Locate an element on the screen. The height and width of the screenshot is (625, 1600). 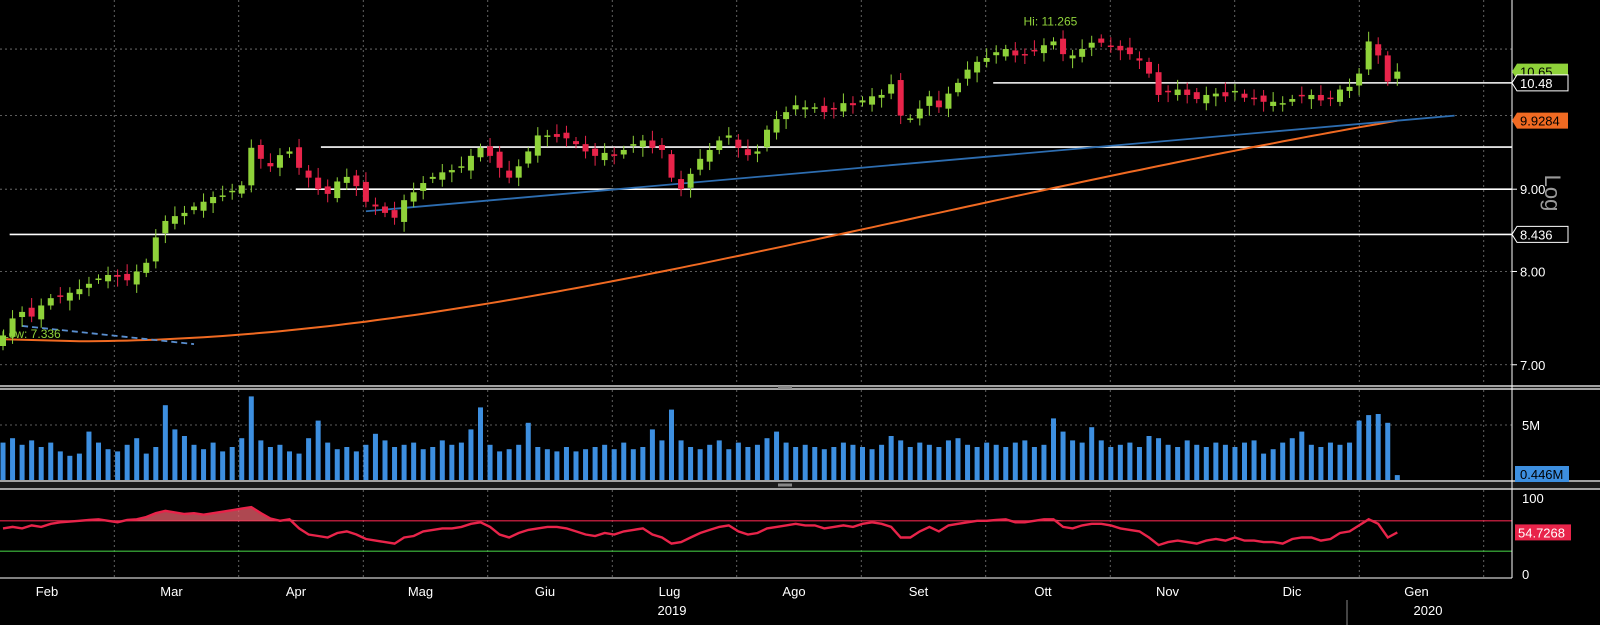
trend-line is located at coordinates (910, 163).